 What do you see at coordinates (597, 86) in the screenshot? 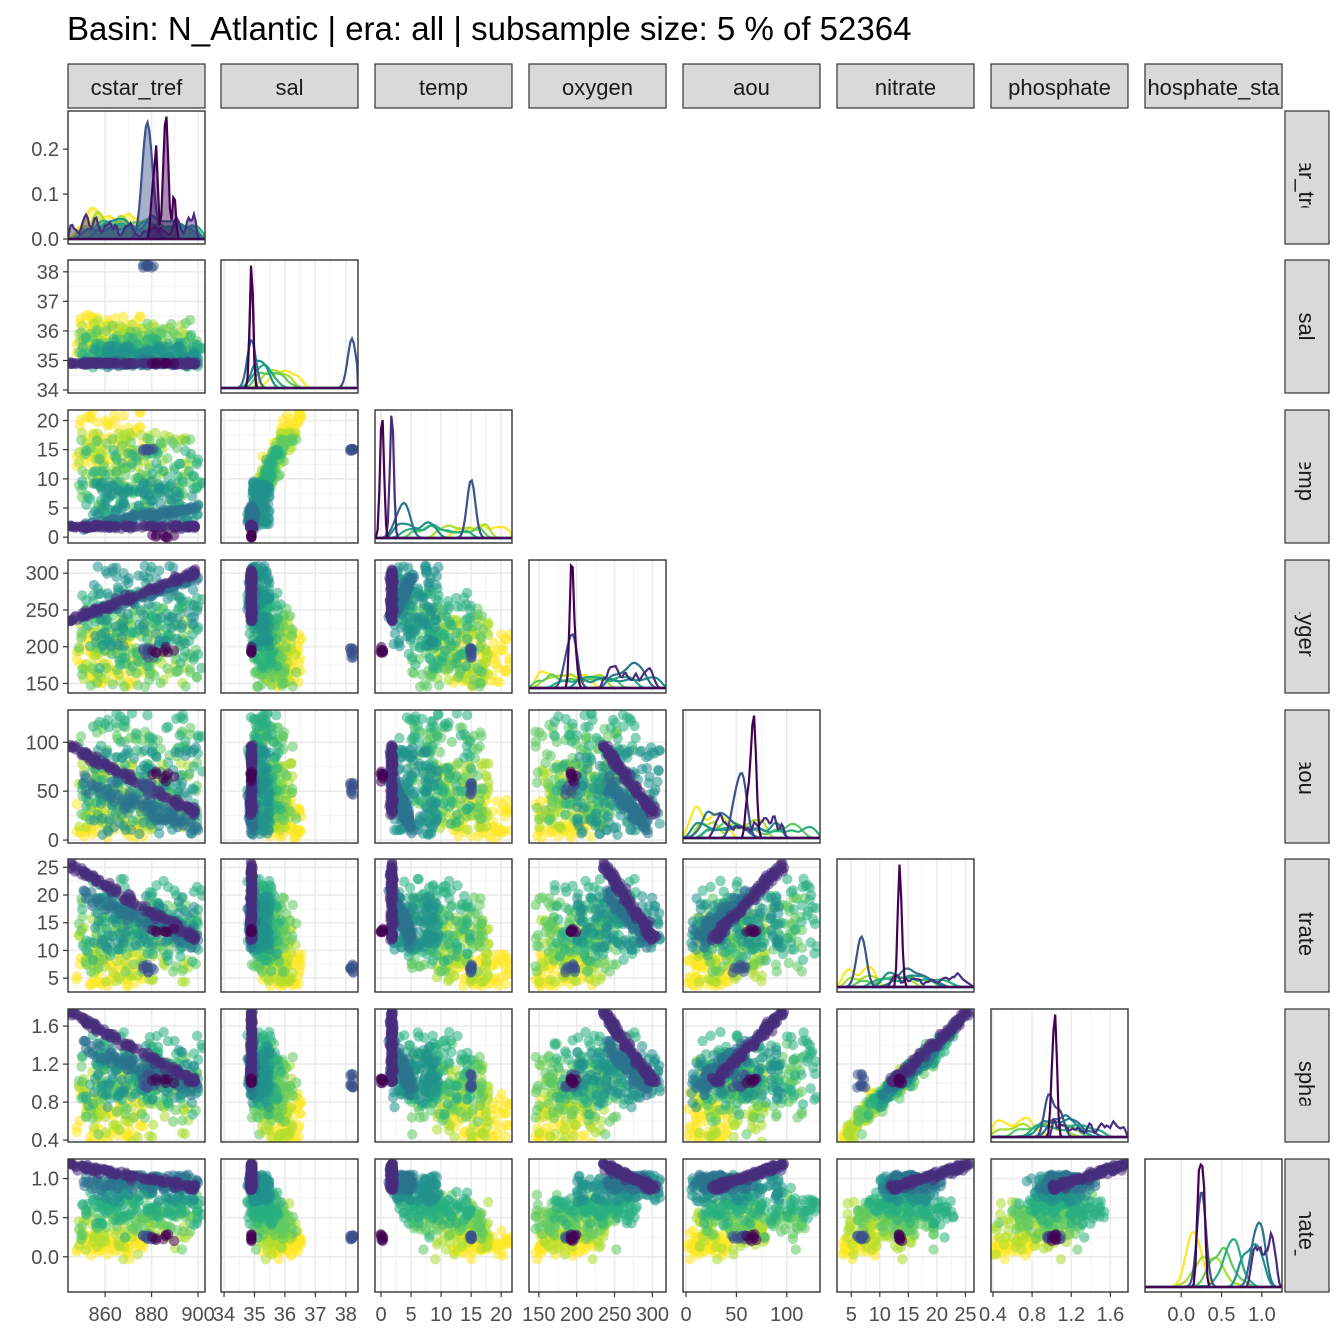
I see `column-strip-oxygen: oxygen` at bounding box center [597, 86].